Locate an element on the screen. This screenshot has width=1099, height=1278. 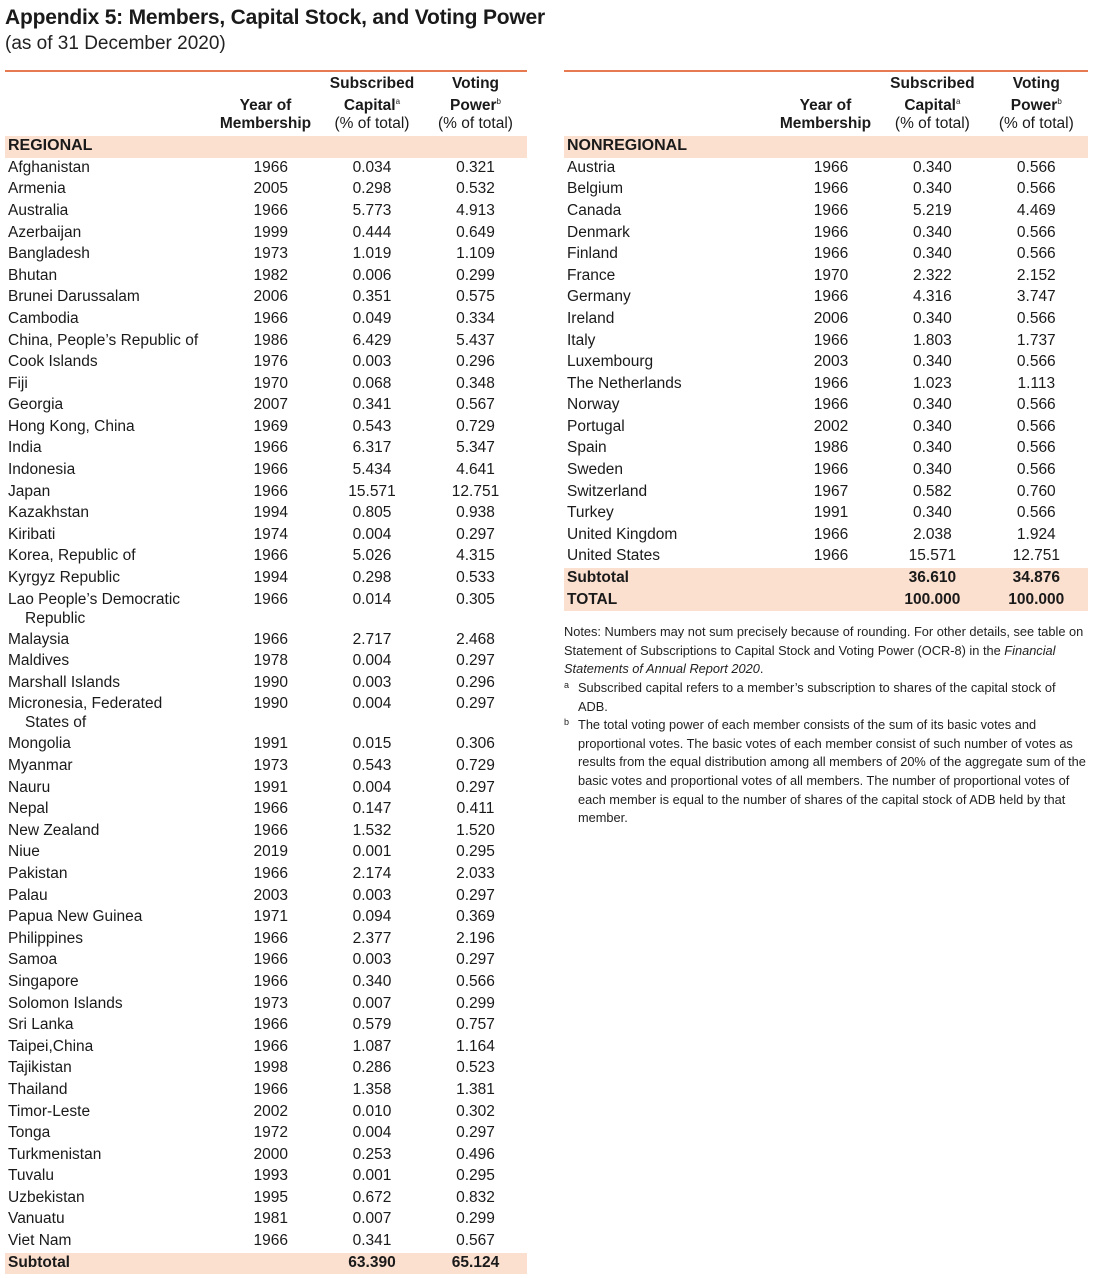
member-name-line: Azerbaijan is located at coordinates (45, 232).